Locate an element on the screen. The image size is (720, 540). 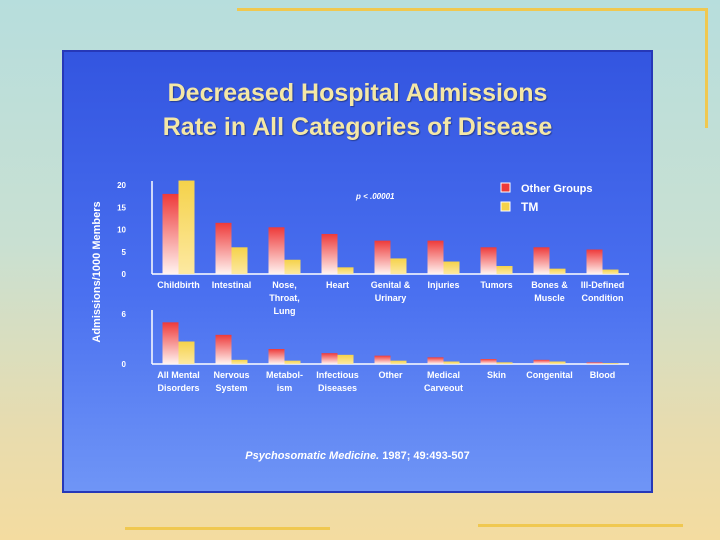
category-label: Bones & is located at coordinates (549, 285).